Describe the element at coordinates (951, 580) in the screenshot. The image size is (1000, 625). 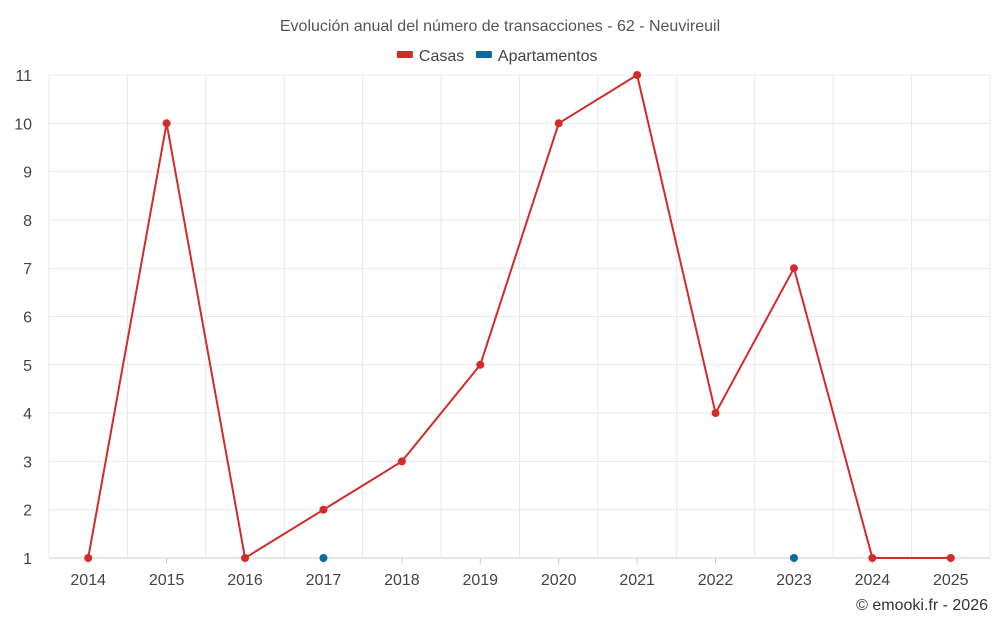
I see `x-tick-label: 2025` at that location.